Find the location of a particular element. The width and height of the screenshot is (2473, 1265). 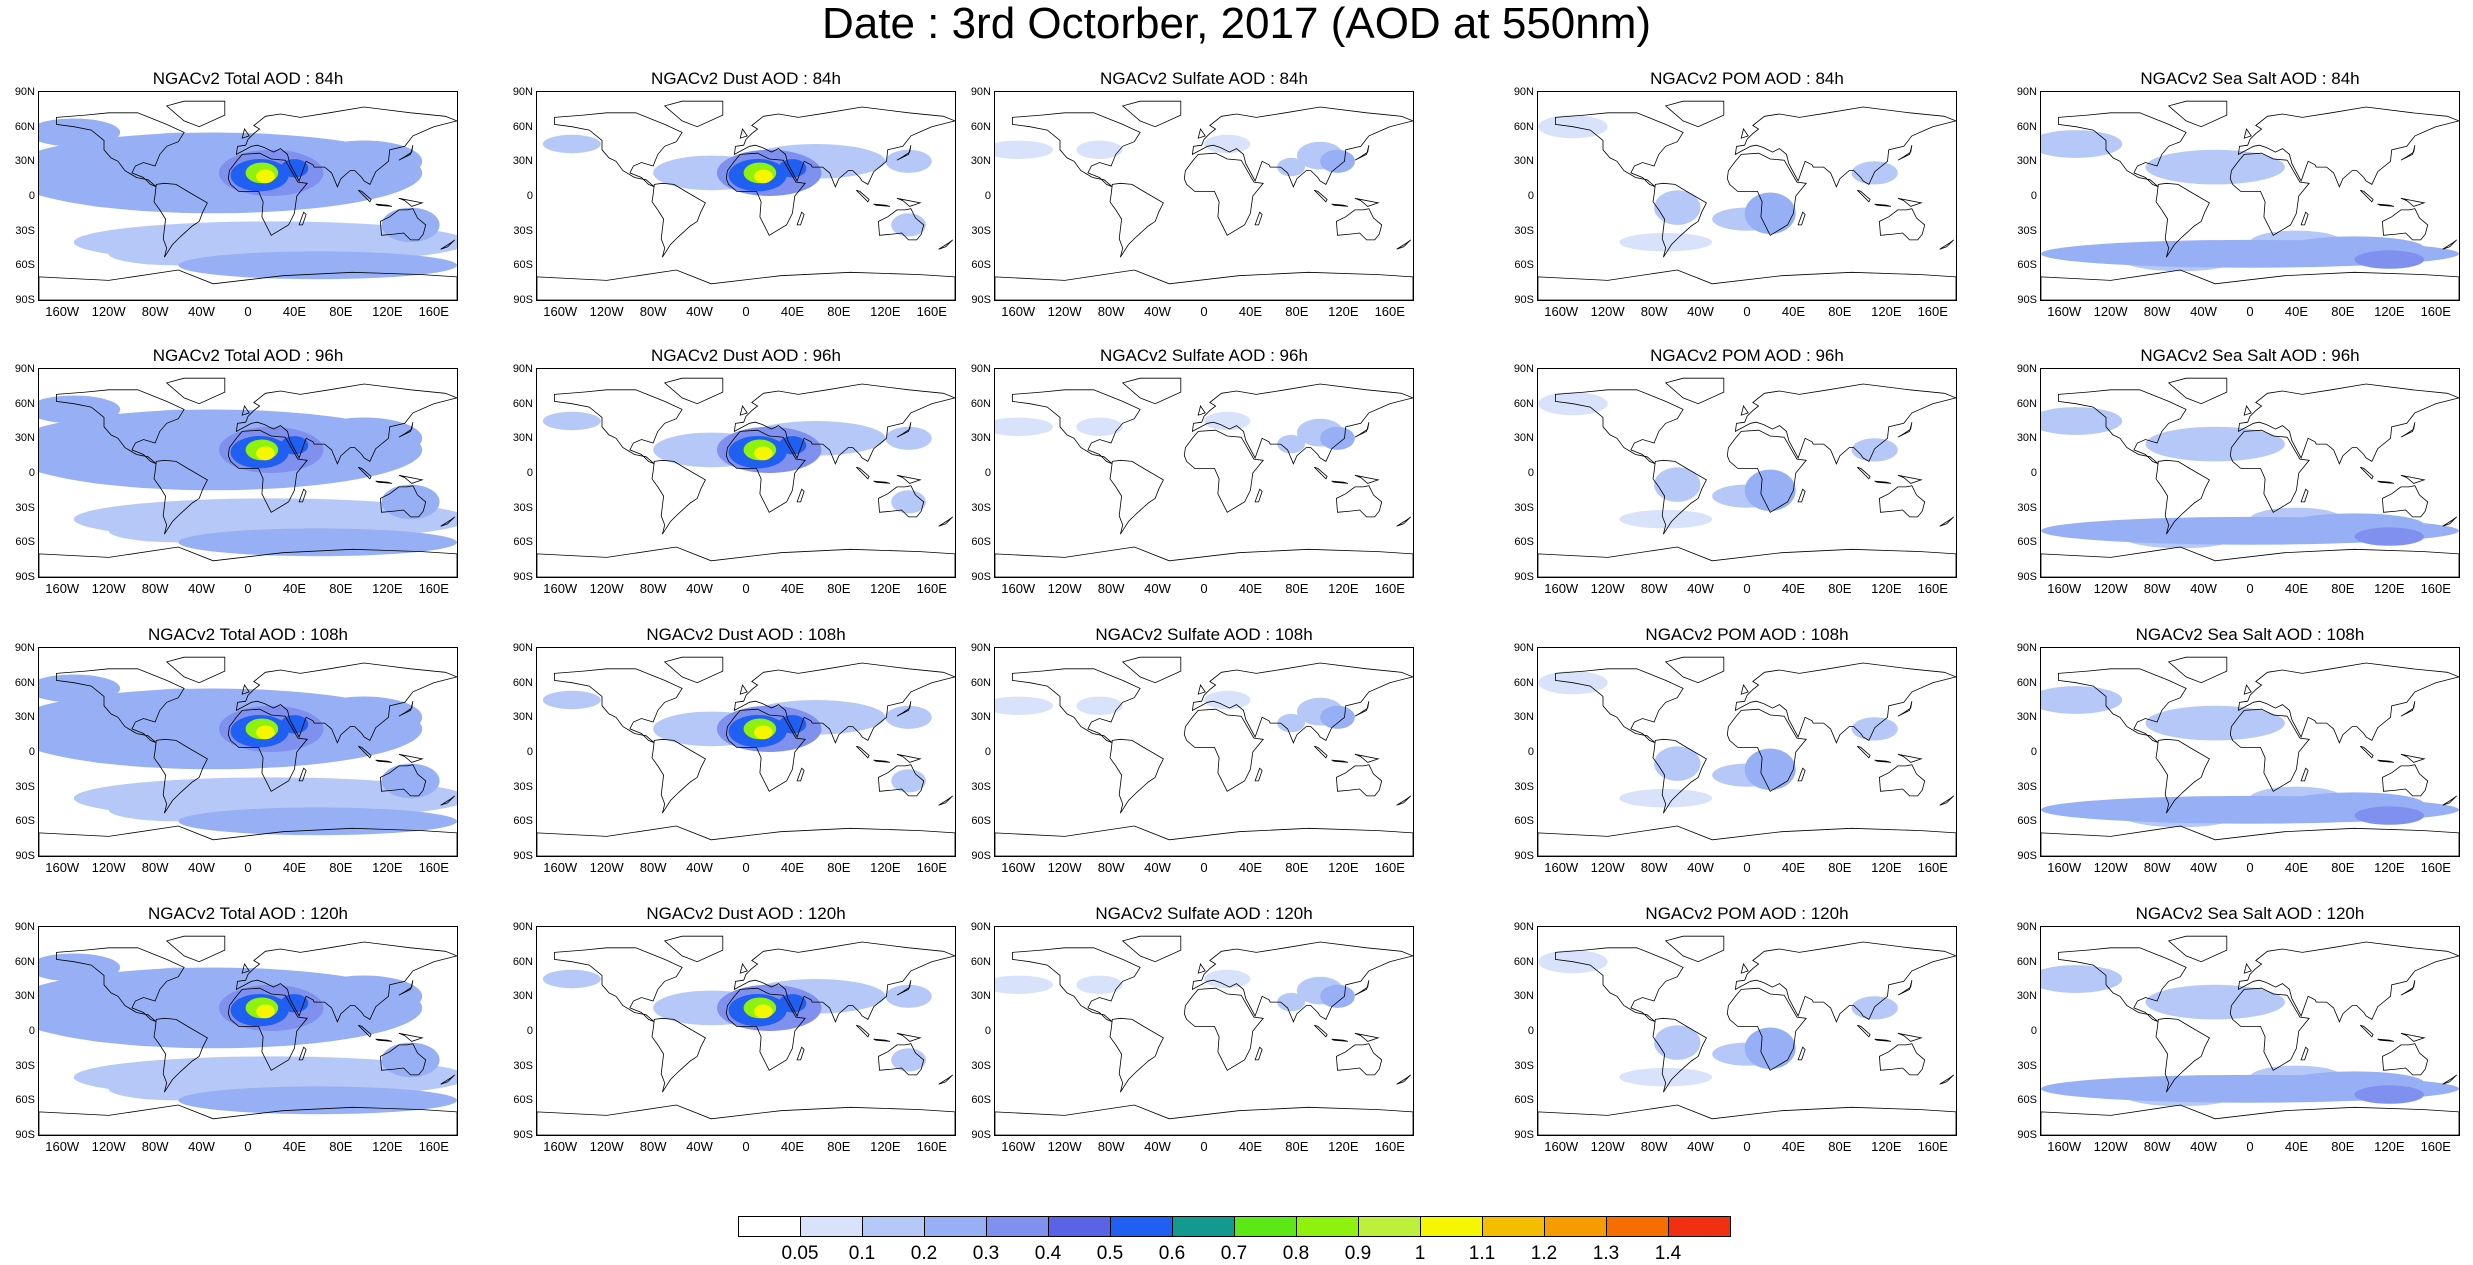

colorbar-label: 0.6 is located at coordinates (1172, 1253).